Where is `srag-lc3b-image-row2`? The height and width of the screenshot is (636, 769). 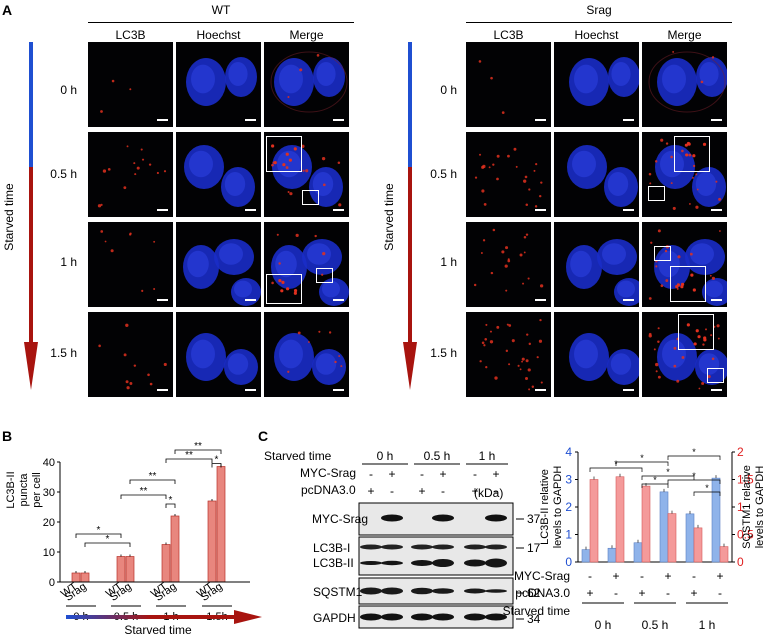 srag-lc3b-image-row2 is located at coordinates (508, 264).